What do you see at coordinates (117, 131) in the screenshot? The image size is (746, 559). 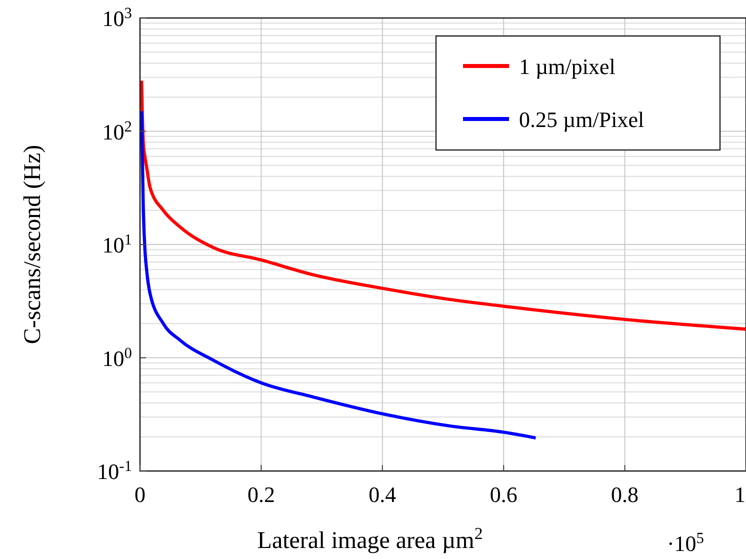 I see `y-tick-label: 10$^{2}$` at bounding box center [117, 131].